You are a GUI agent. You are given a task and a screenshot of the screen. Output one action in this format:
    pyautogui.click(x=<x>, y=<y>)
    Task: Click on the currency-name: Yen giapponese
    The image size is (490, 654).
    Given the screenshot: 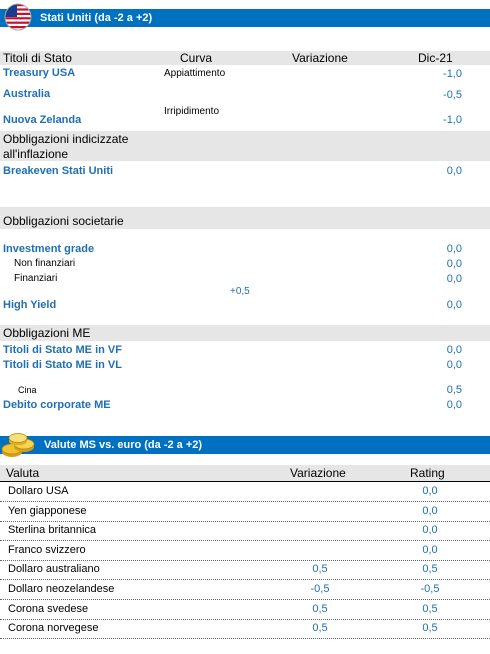 What is the action you would take?
    pyautogui.click(x=47, y=511)
    